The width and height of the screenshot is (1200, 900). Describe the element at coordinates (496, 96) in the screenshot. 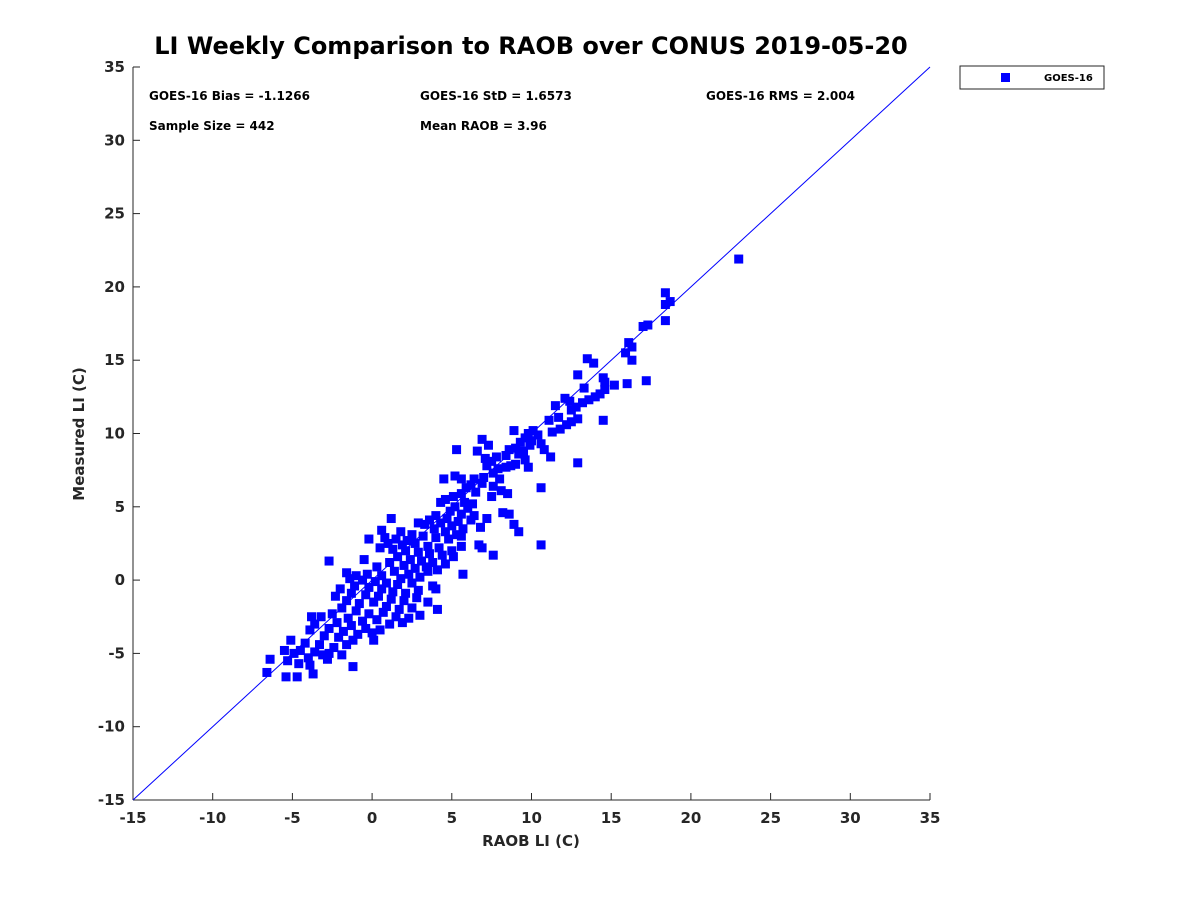

I see `annotation-std: GOES-16 StD = 1.6573` at that location.